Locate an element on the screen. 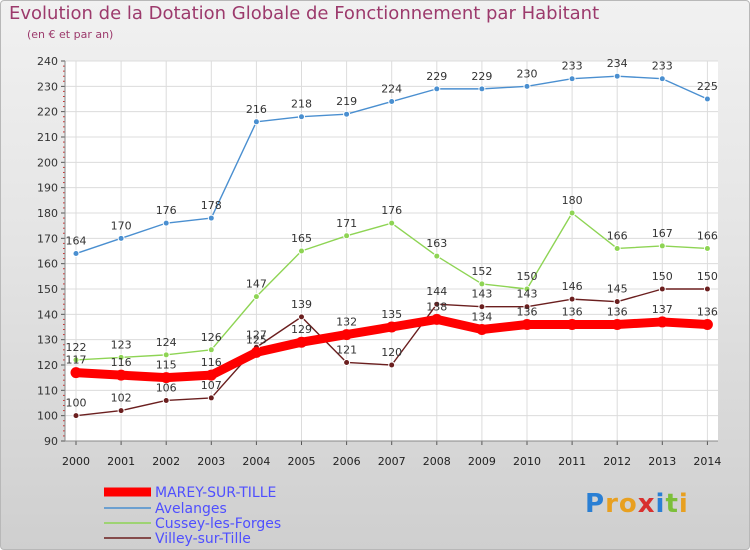 This screenshot has height=550, width=750. data-label: 126 is located at coordinates (211, 337).